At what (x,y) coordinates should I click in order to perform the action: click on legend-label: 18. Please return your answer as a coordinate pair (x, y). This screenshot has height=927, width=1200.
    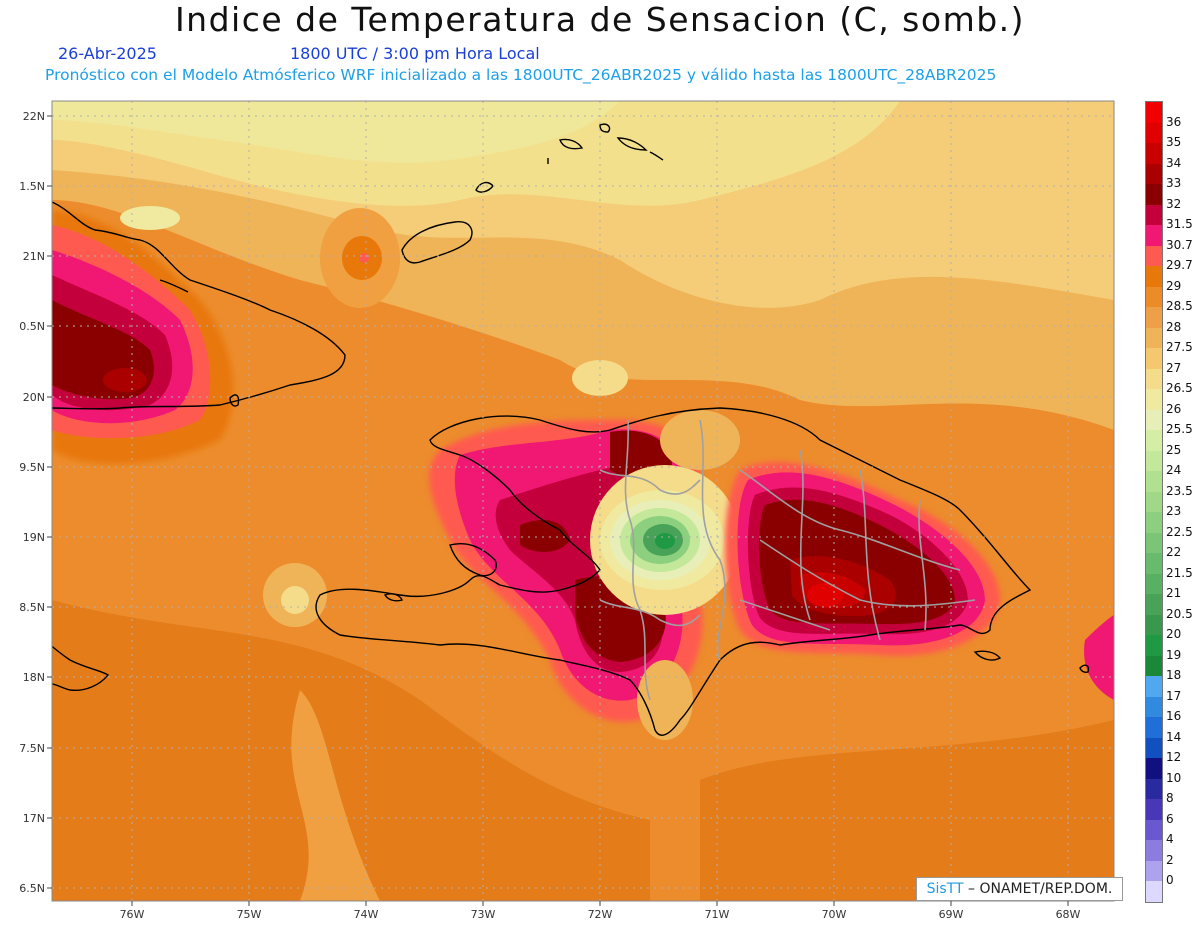
    Looking at the image, I should click on (1174, 675).